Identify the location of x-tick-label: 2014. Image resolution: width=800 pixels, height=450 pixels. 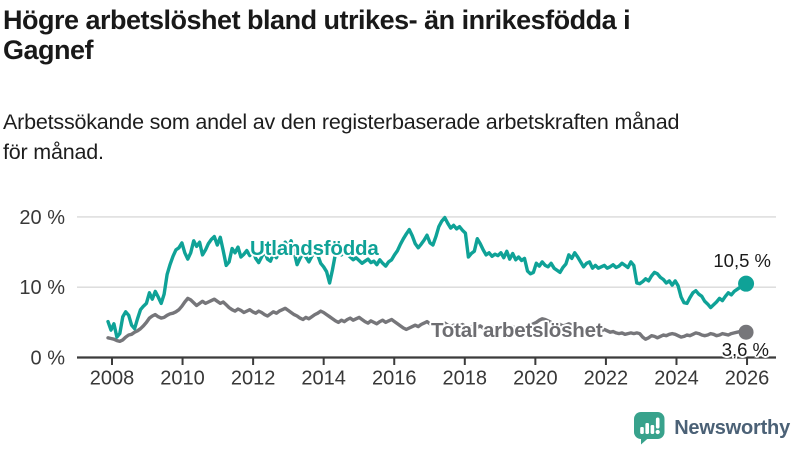
(323, 379).